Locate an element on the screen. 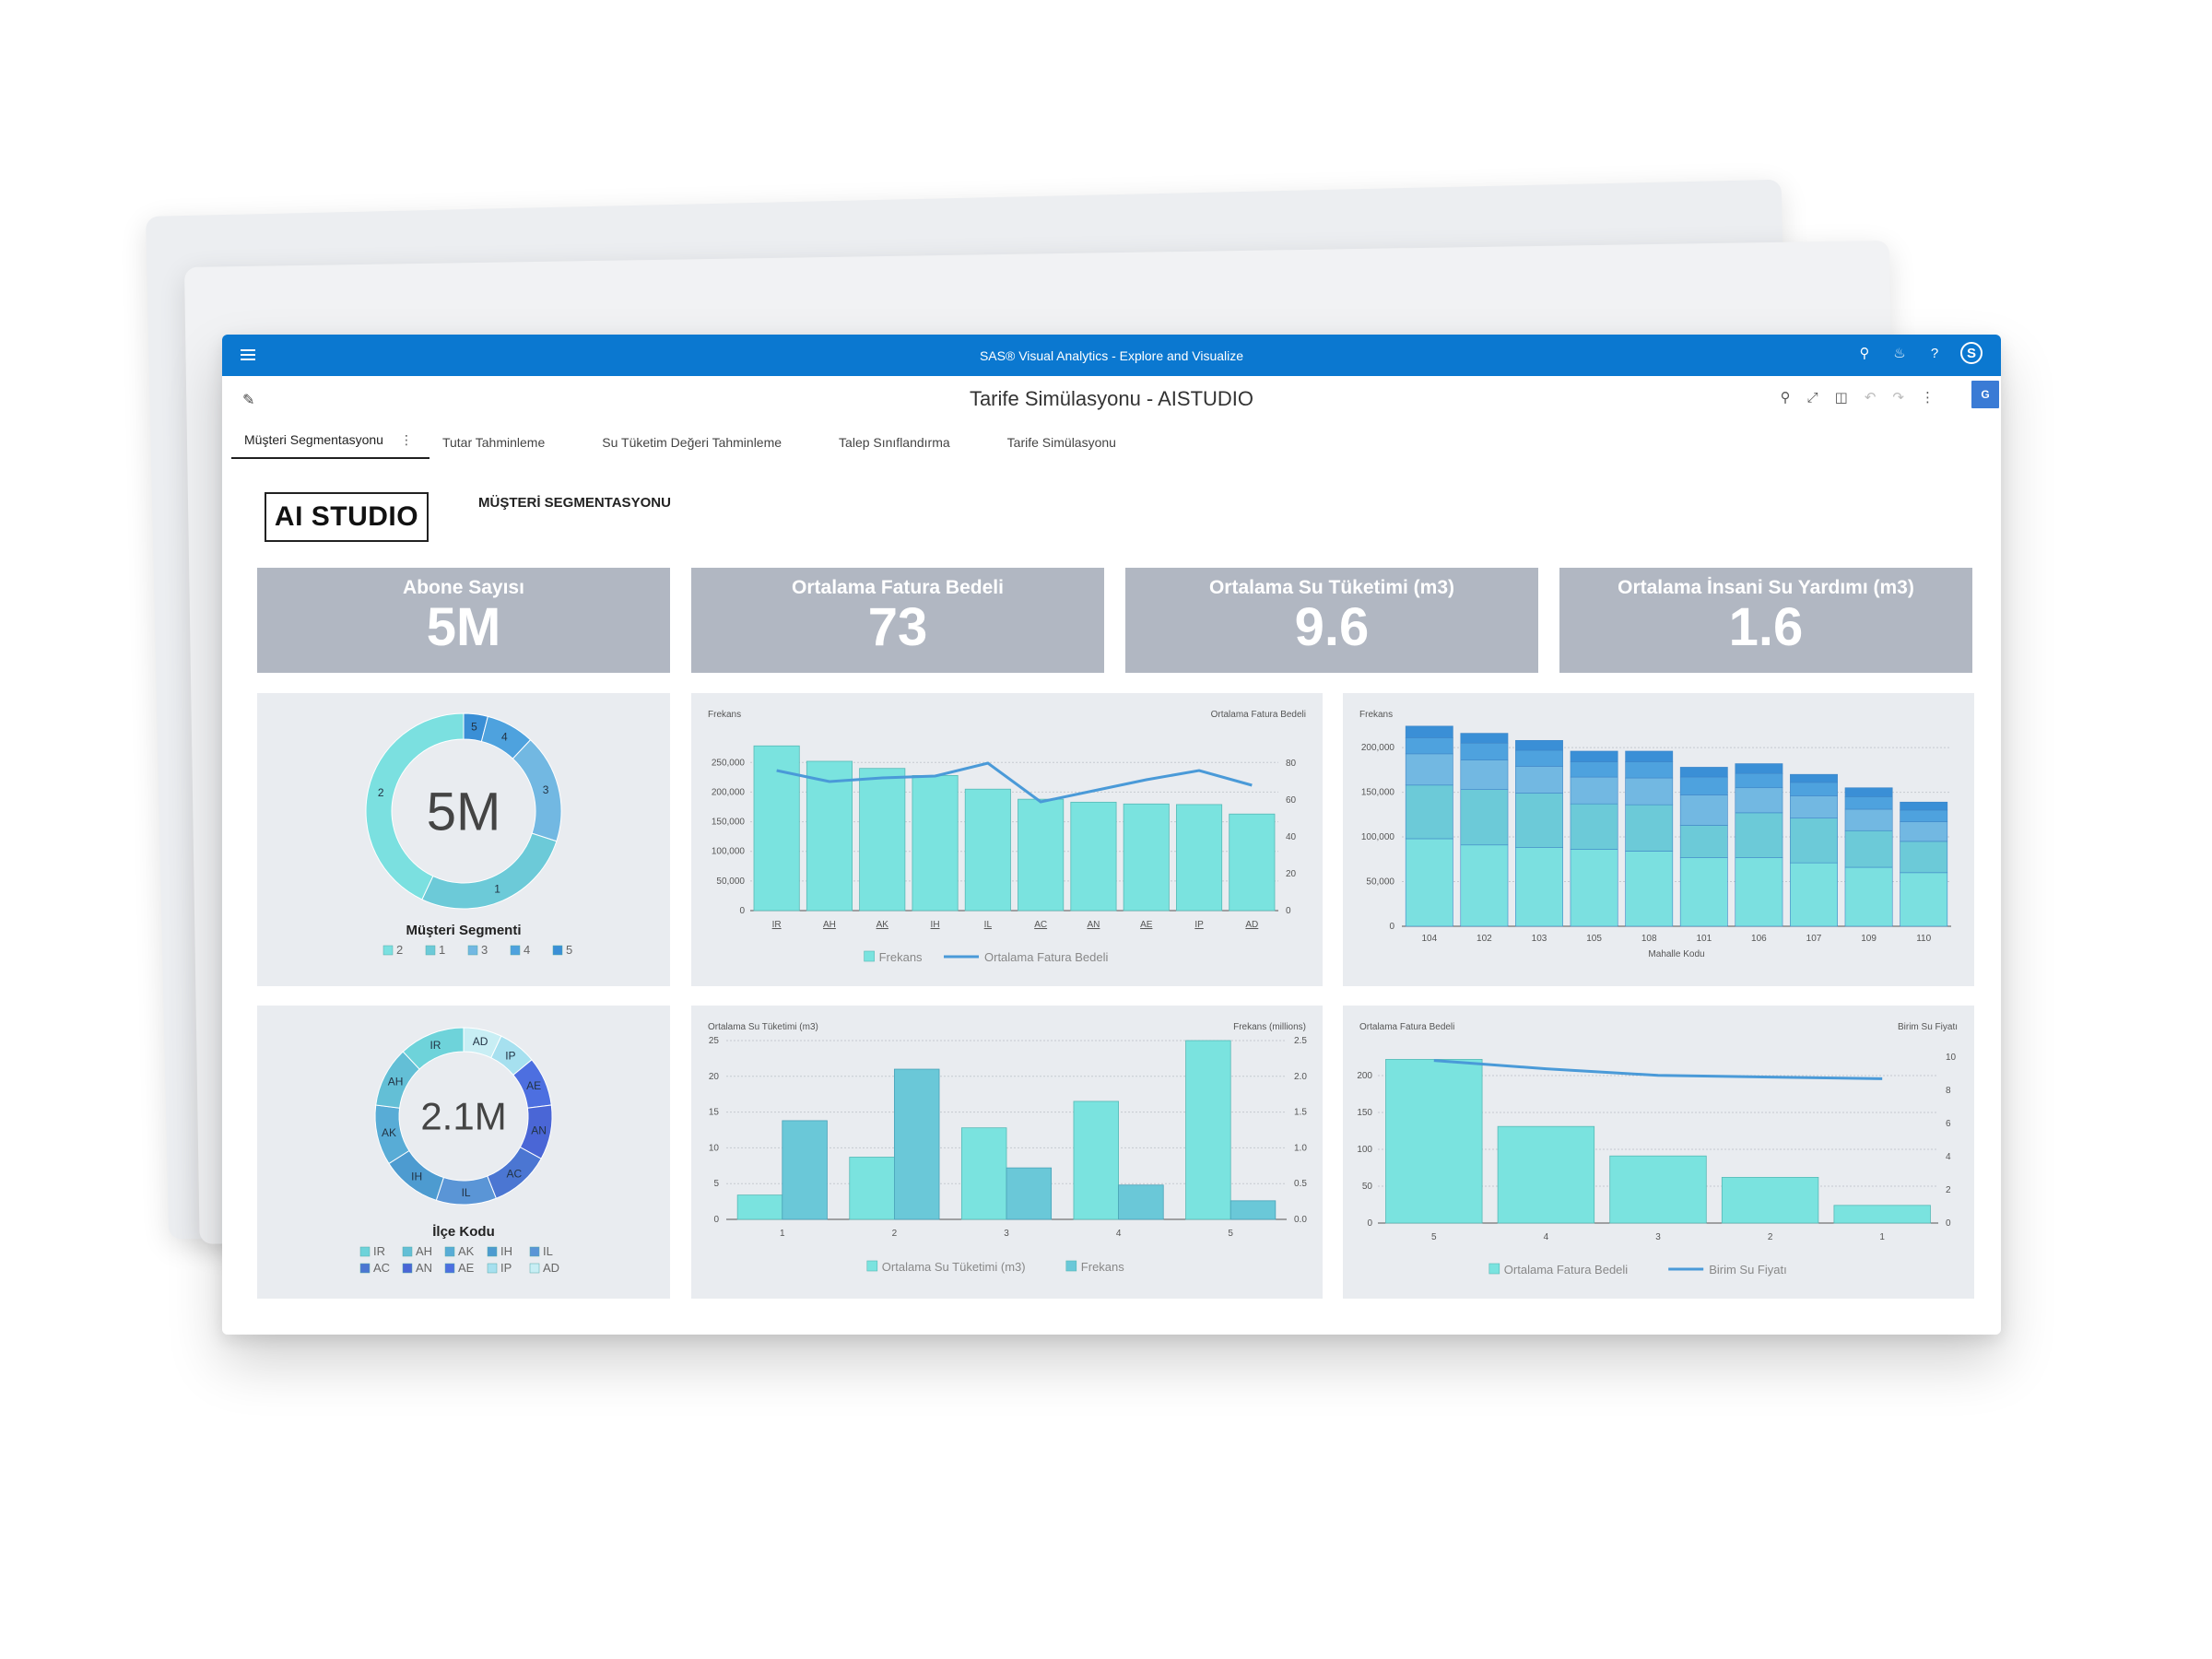 This screenshot has height=1659, width=2212. tick-label: 2.0 is located at coordinates (1300, 1077).